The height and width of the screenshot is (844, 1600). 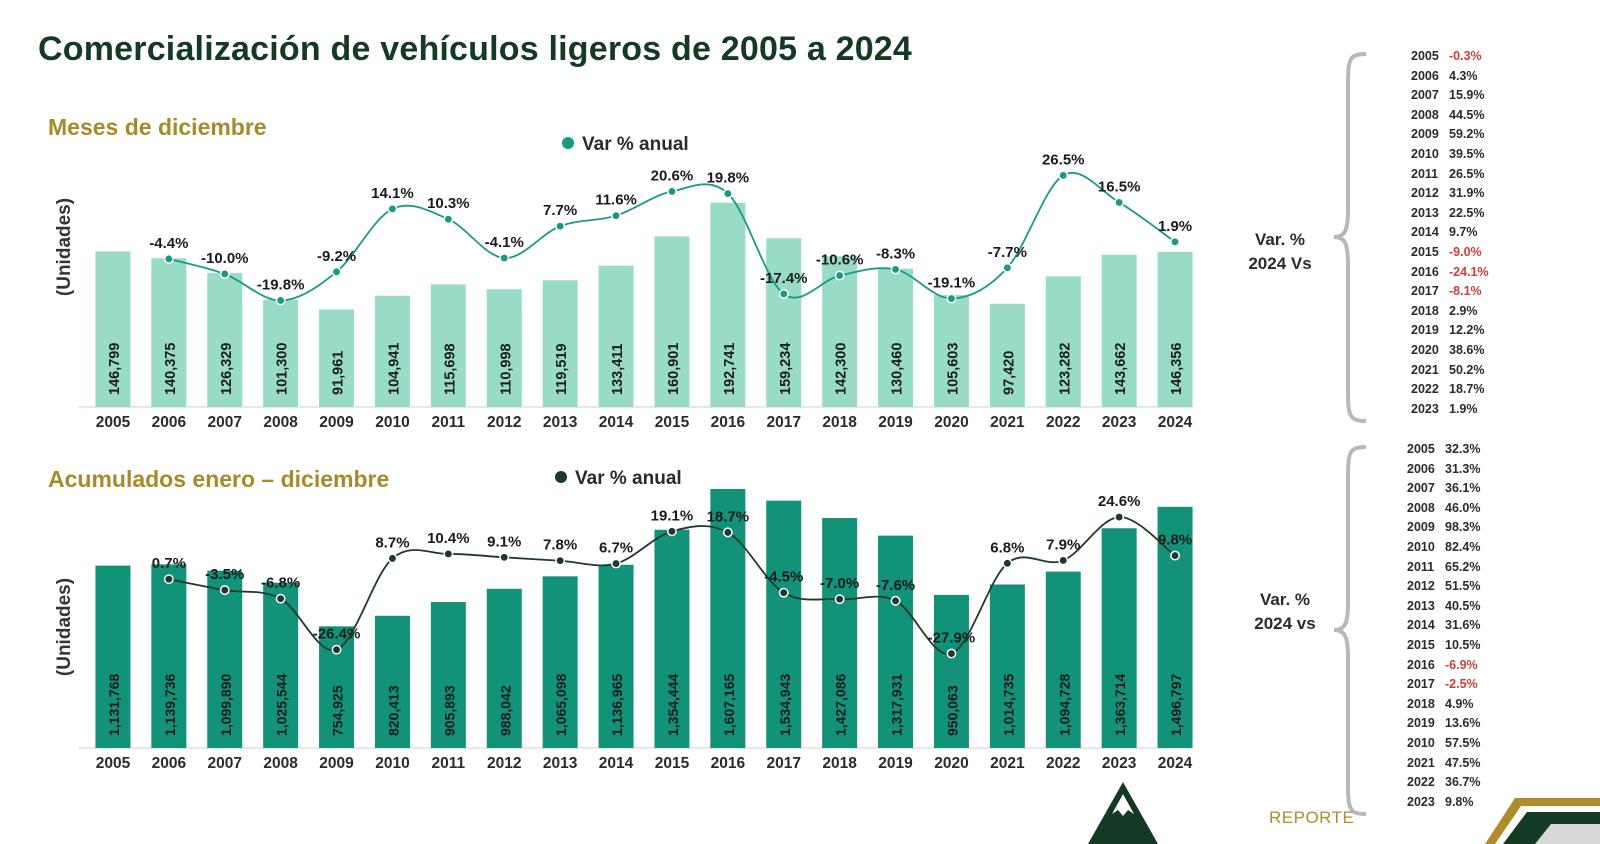 I want to click on x-tick-label: 2022, so click(x=1063, y=422).